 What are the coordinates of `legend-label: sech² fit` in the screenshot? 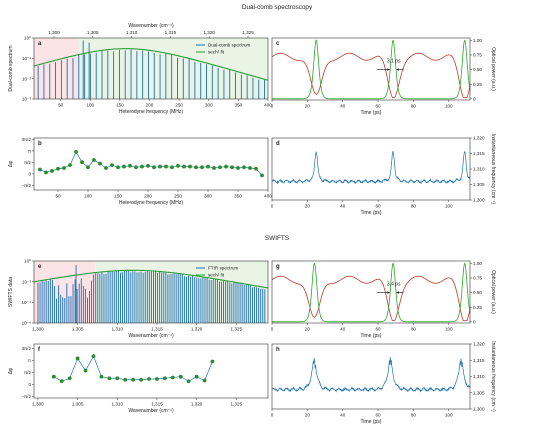 It's located at (216, 52).